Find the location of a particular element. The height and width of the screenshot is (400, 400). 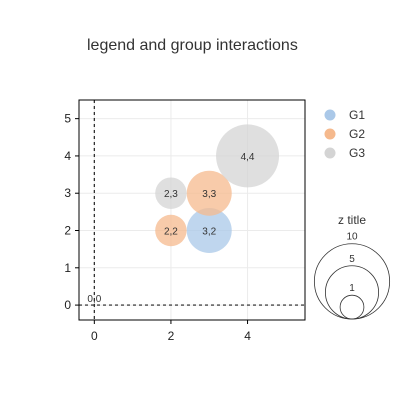

size-legend-label: 10 is located at coordinates (352, 237).